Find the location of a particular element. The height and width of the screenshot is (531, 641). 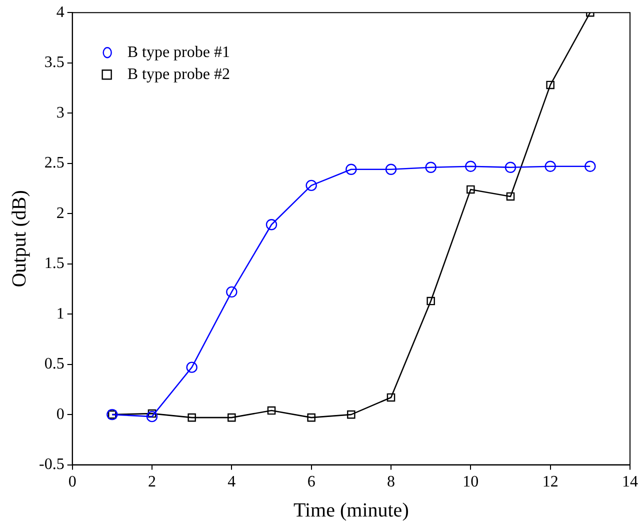

x-tick-label: 0 is located at coordinates (72, 482).